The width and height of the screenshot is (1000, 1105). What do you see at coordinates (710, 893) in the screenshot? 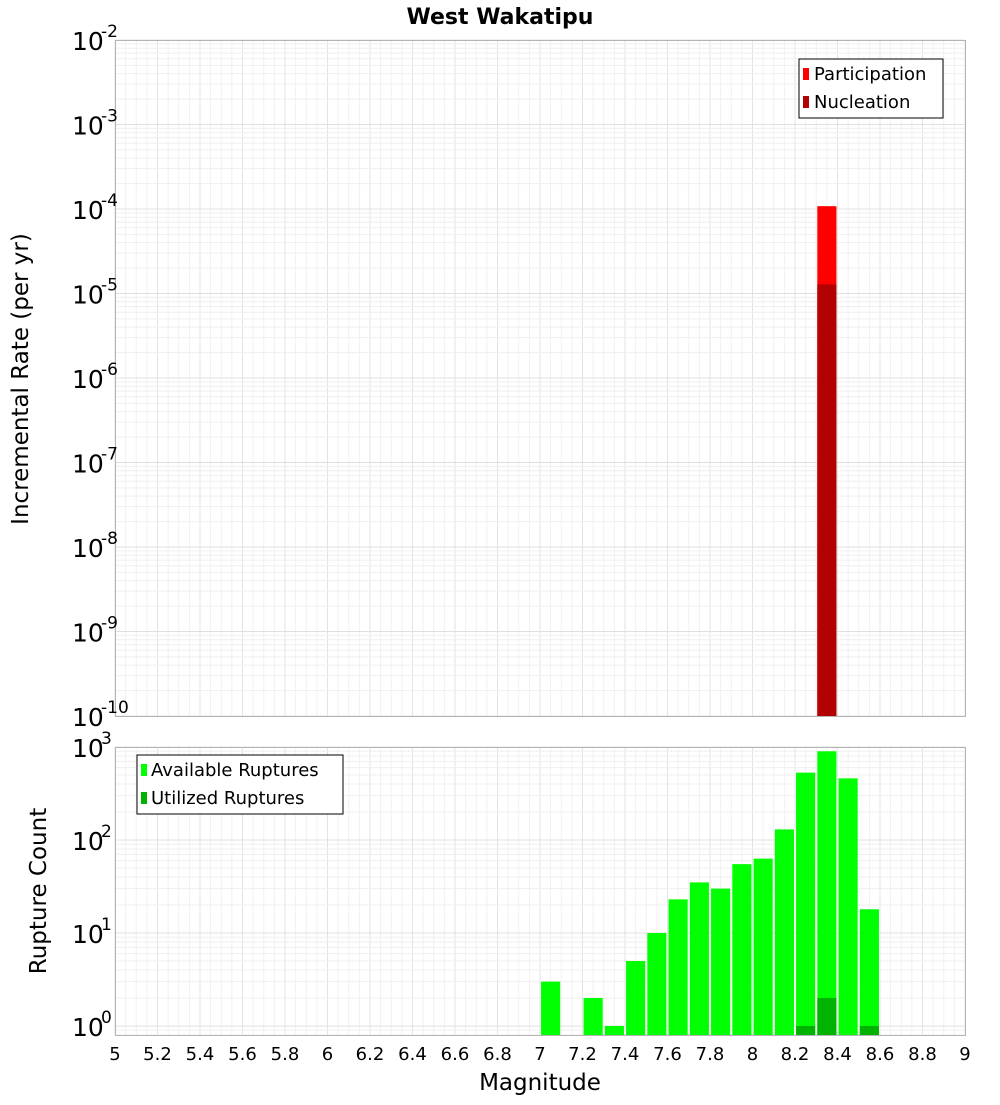
I see `bottom-bars` at bounding box center [710, 893].